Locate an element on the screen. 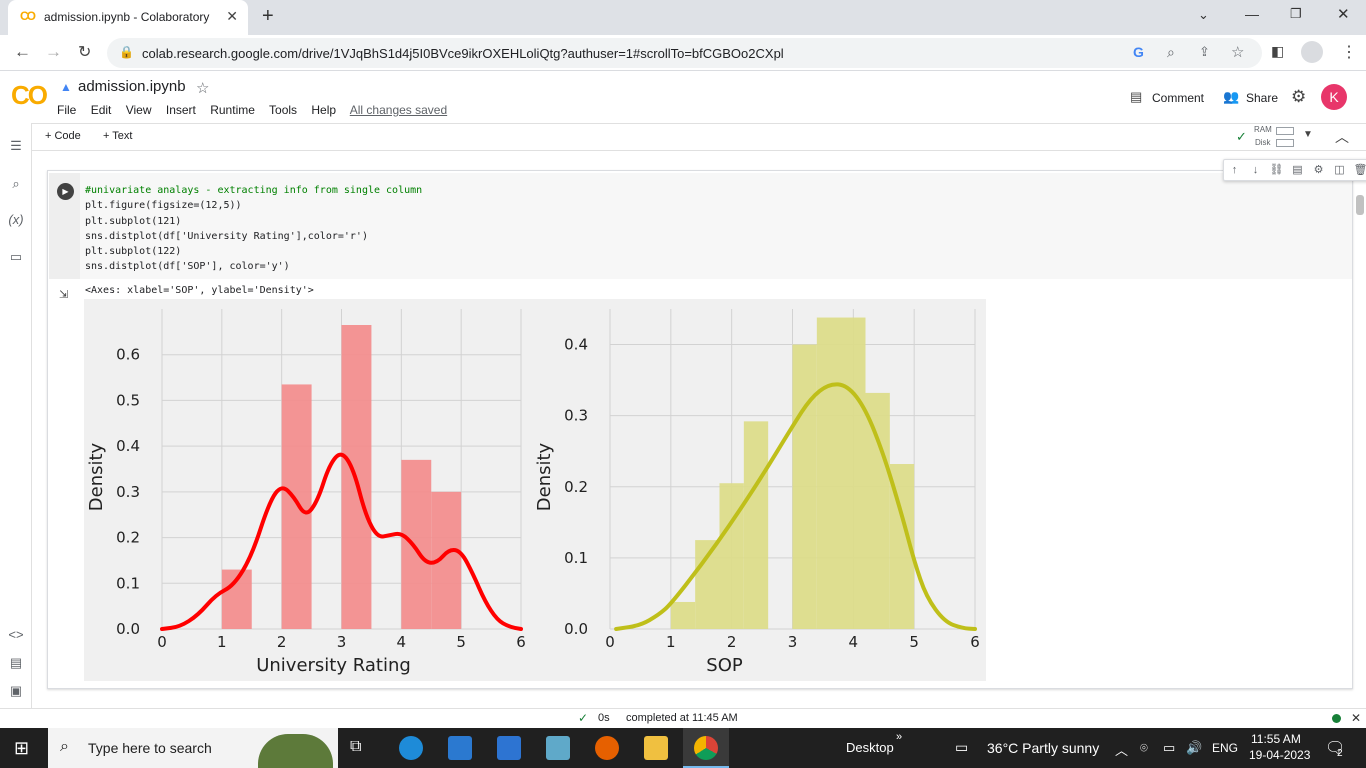 This screenshot has width=1366, height=768. bookmark-star-icon: ☆ is located at coordinates (1238, 52).